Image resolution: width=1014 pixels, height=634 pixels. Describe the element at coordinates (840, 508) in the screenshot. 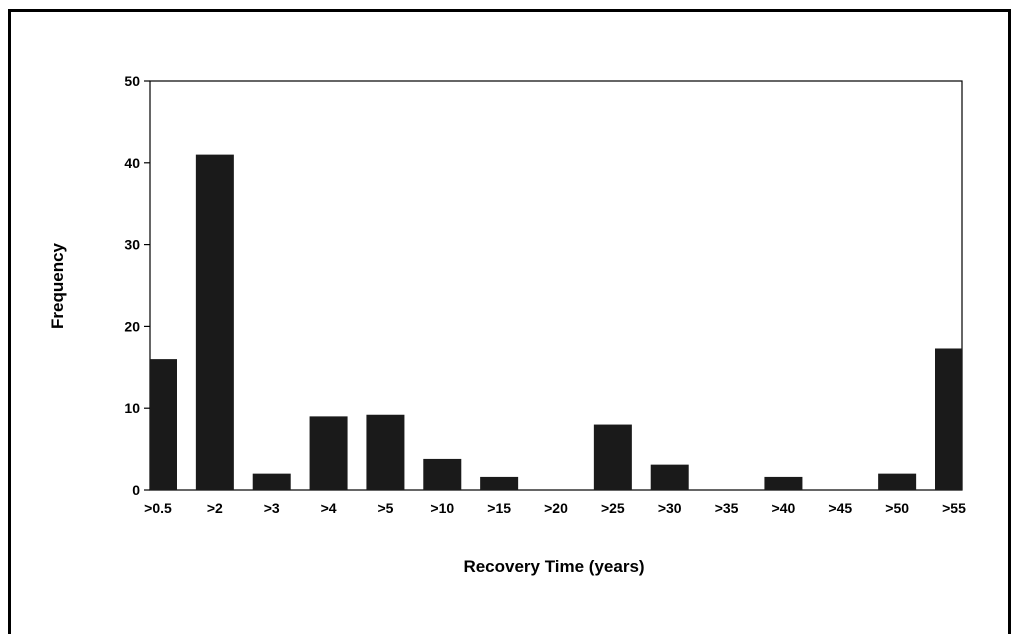

I see `x-tick-label: >45` at that location.